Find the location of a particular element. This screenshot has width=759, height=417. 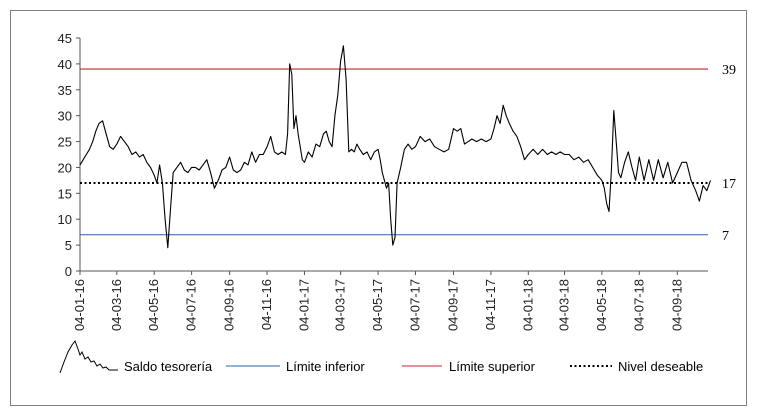

legend-label-1: Límite inferior is located at coordinates (325, 366).